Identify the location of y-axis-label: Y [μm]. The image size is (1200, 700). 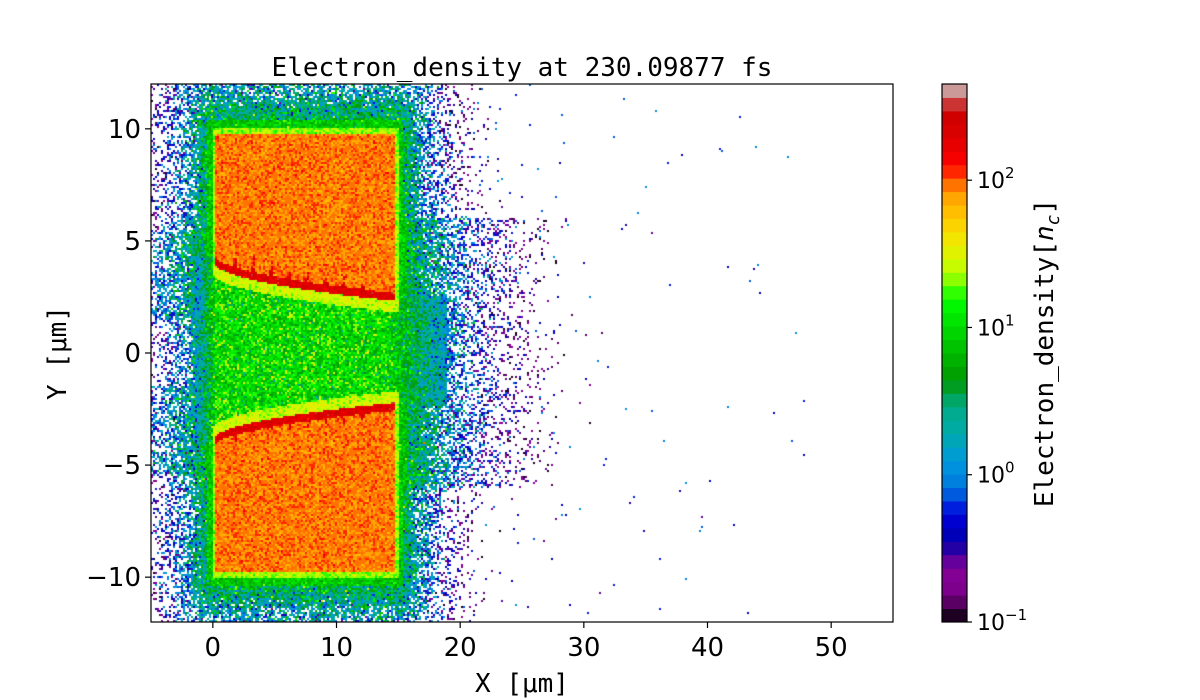
(58, 353).